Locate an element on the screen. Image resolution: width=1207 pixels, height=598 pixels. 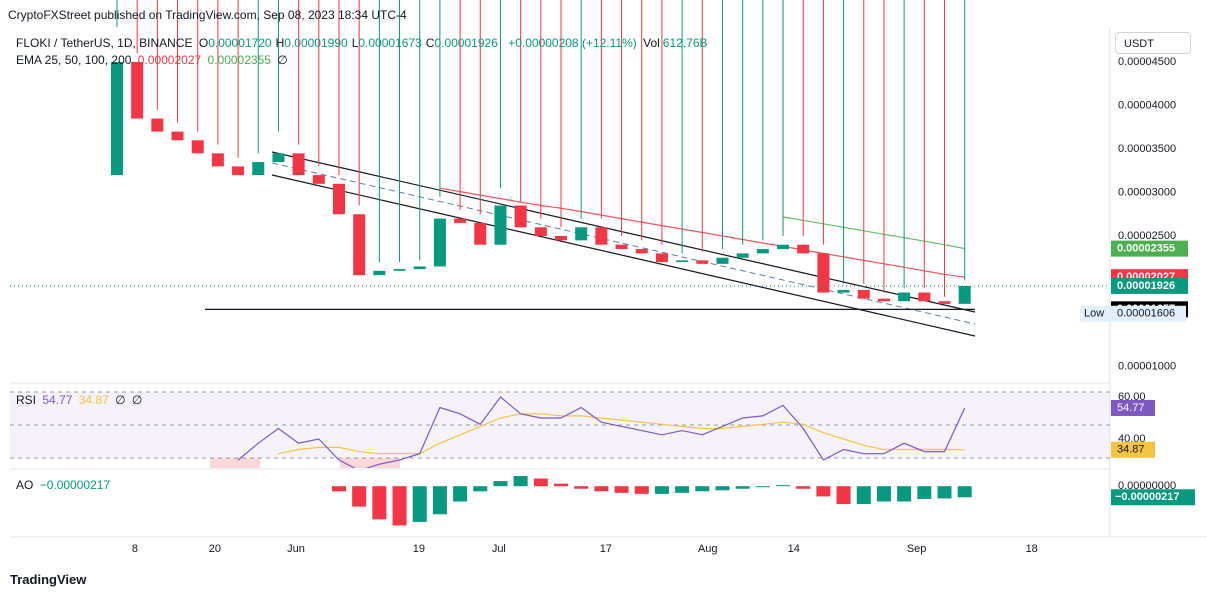
ema-value: 0.00002027 is located at coordinates (169, 60).